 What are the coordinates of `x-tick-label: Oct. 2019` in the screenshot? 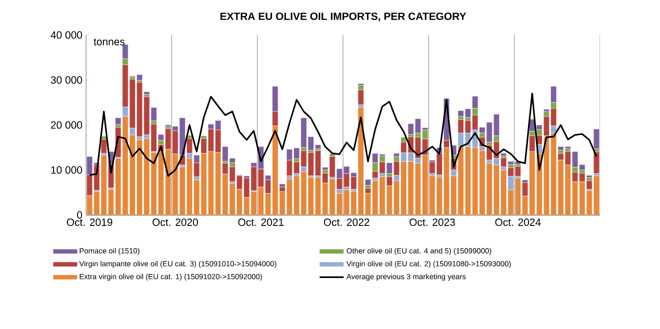 It's located at (89, 222).